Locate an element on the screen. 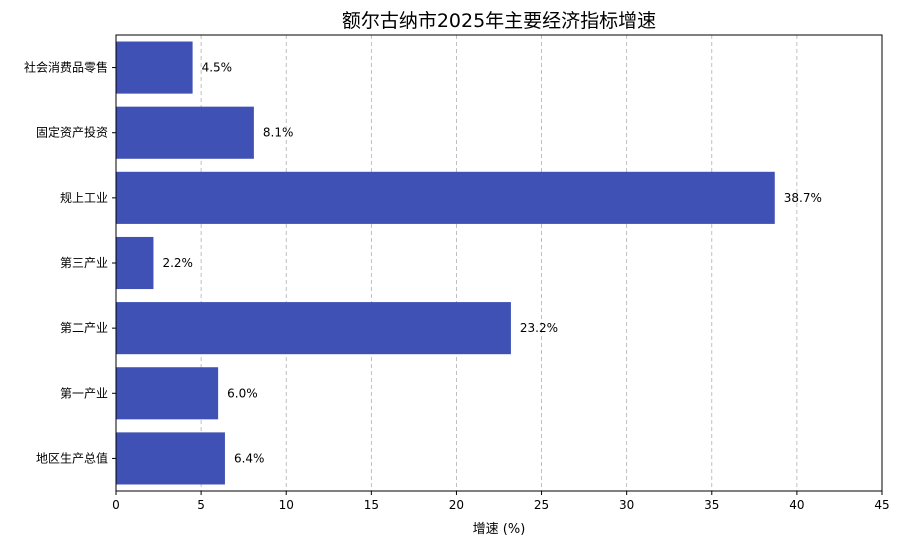 The height and width of the screenshot is (548, 900). value-label: 4.5% is located at coordinates (217, 68).